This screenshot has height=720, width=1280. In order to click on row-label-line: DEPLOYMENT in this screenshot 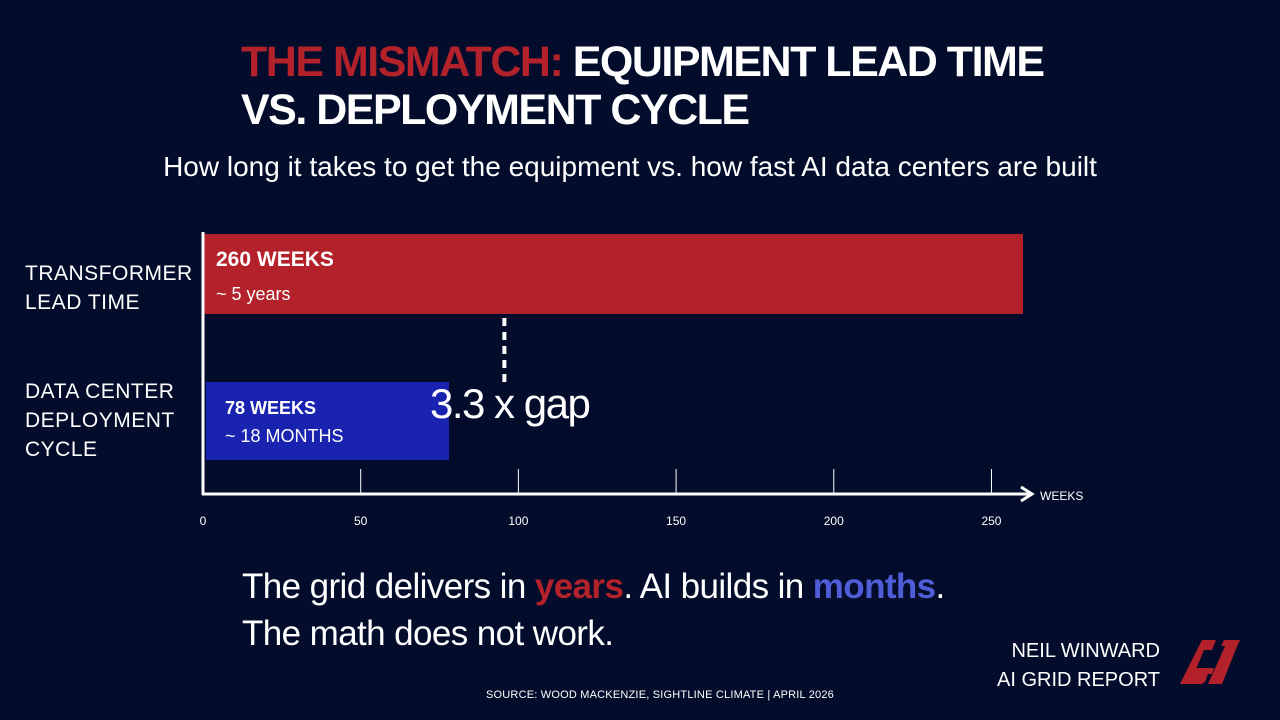, I will do `click(100, 420)`.